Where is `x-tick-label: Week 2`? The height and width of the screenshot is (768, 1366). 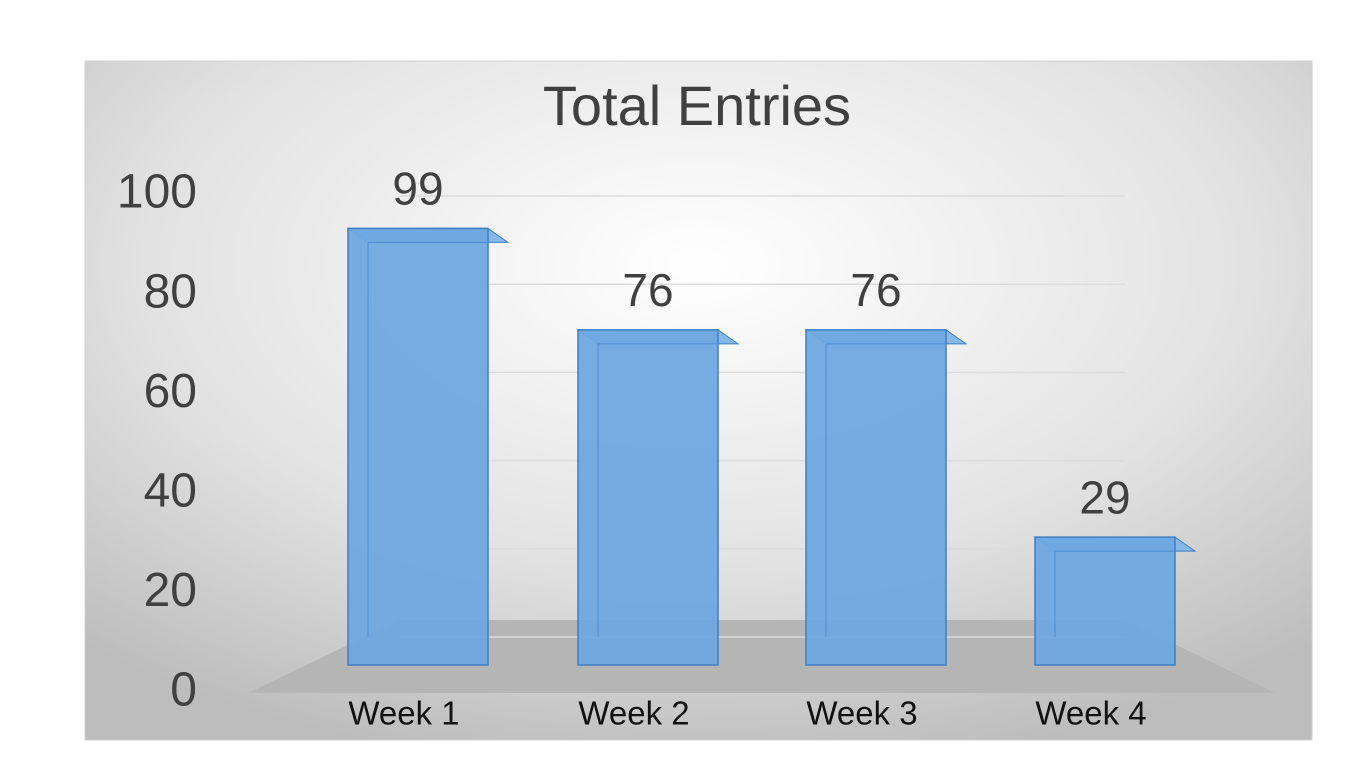
x-tick-label: Week 2 is located at coordinates (633, 713).